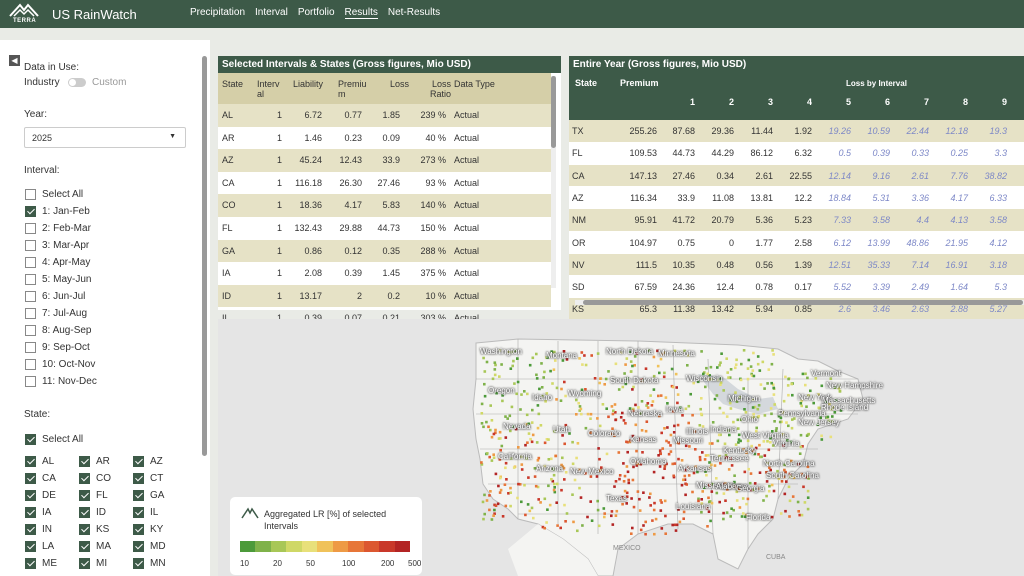 This screenshot has height=576, width=1024. I want to click on interval-option-8: 8: Aug-Sep, so click(58, 330).